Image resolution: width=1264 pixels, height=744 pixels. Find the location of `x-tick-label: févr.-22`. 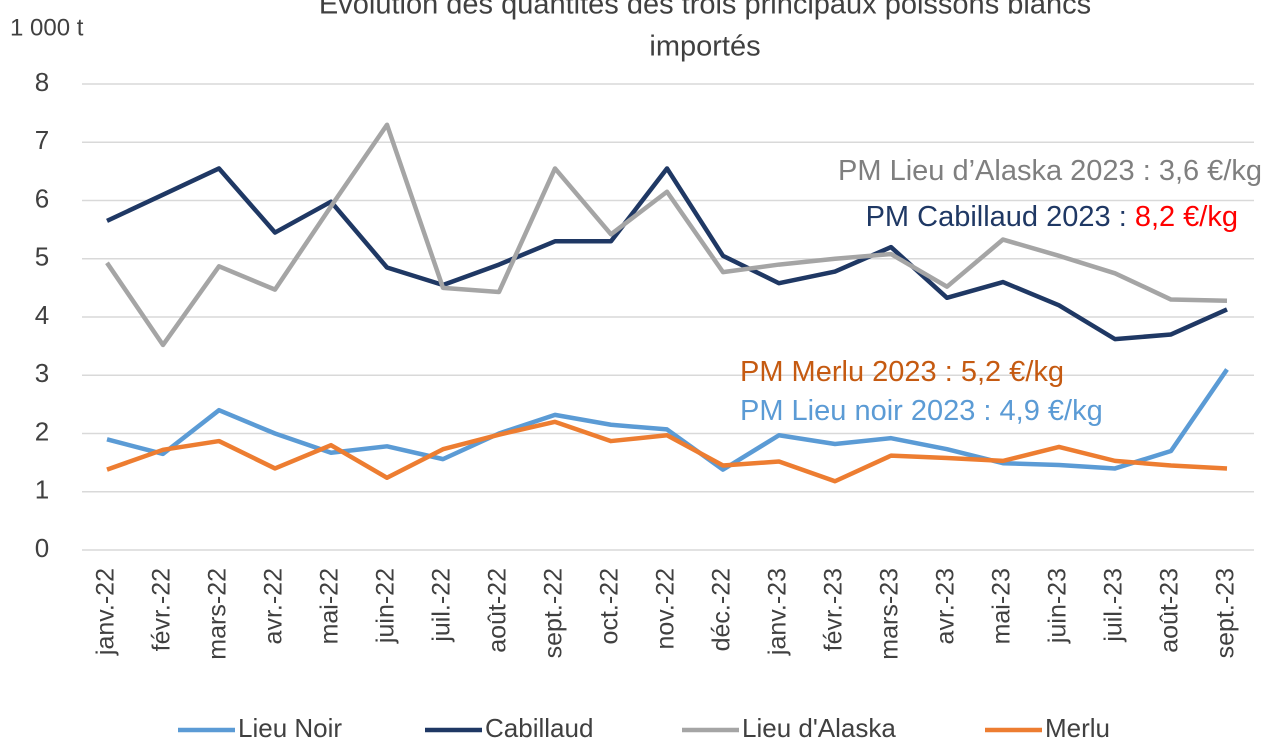

x-tick-label: févr.-22 is located at coordinates (162, 609).